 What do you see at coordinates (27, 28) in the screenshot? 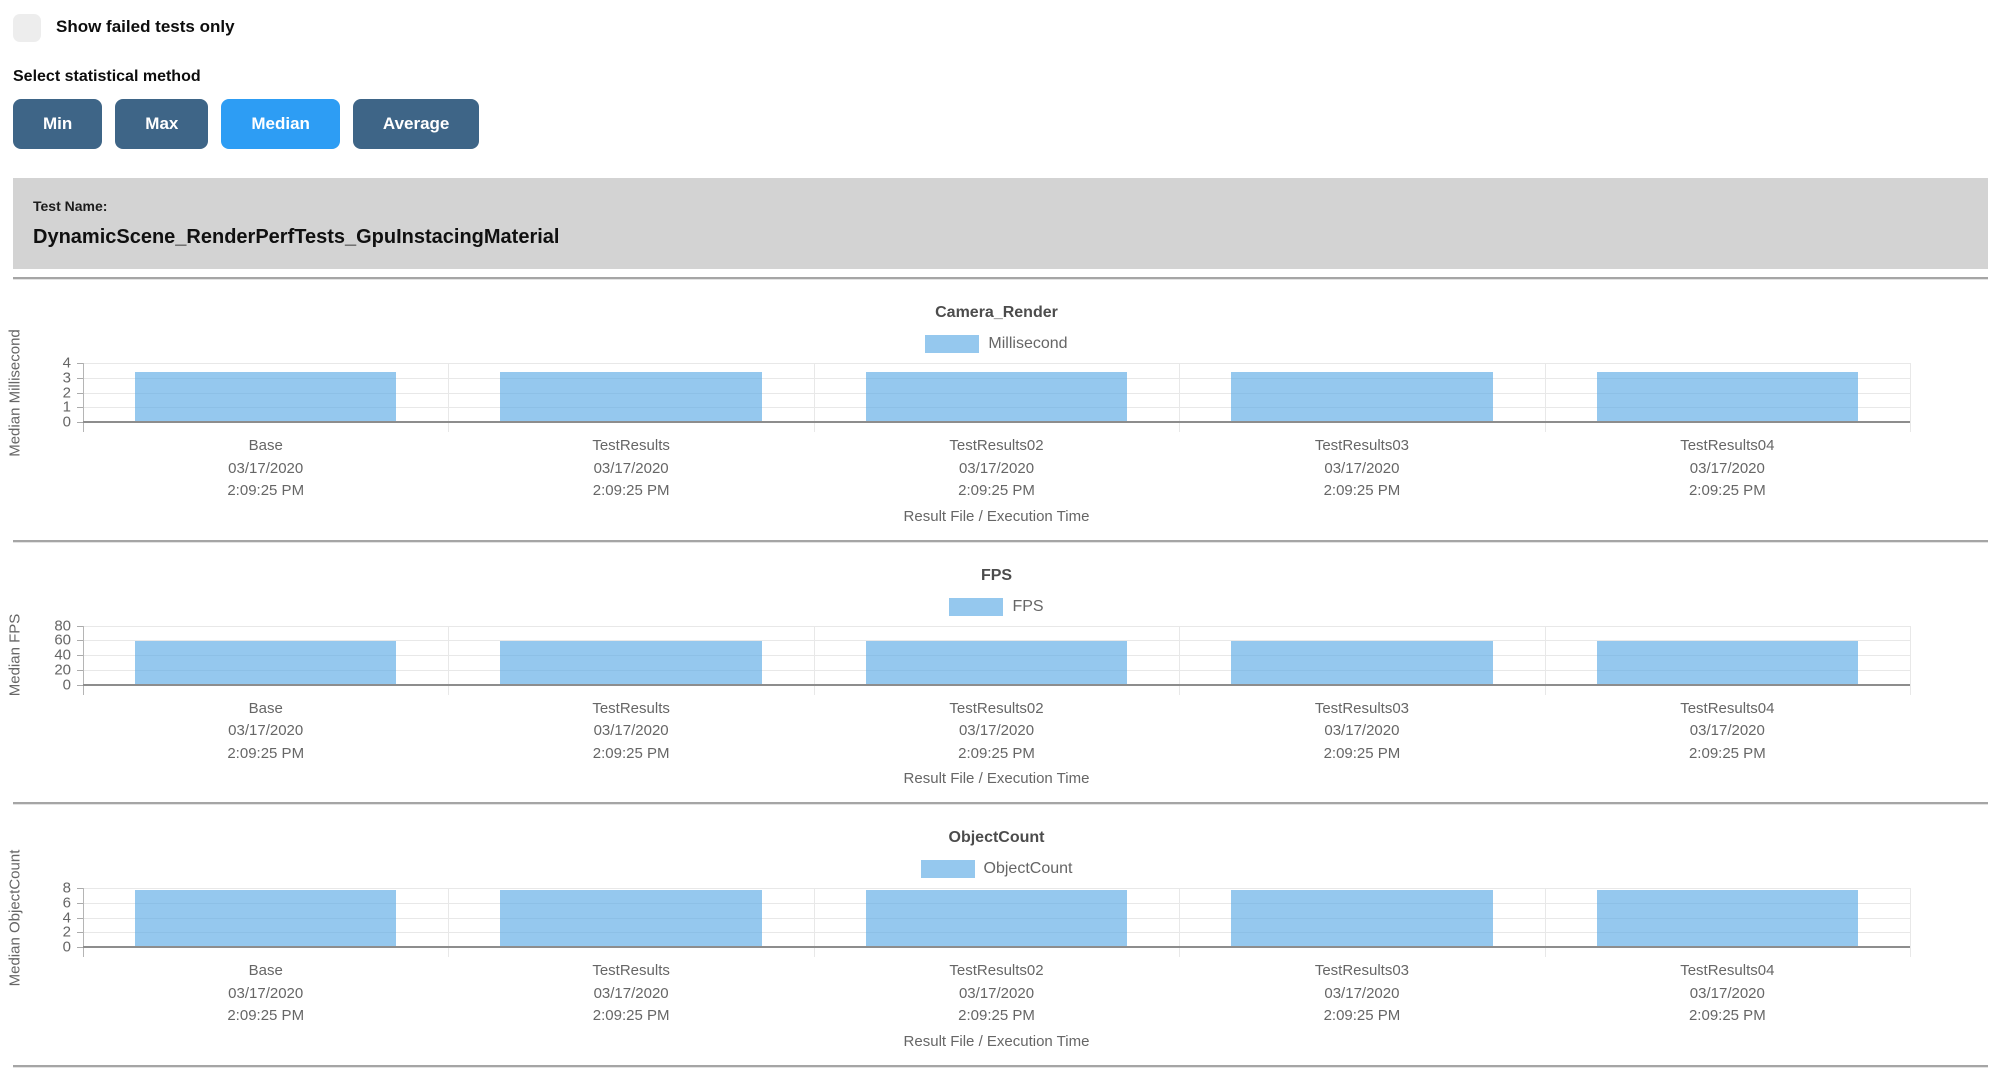
I see `show-failed-checkbox` at bounding box center [27, 28].